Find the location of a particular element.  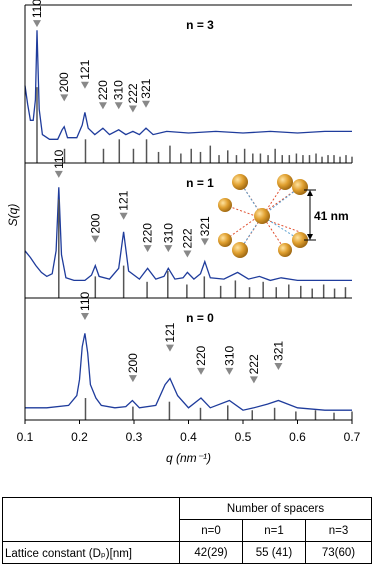

panel-title: n = 1 is located at coordinates (200, 183).